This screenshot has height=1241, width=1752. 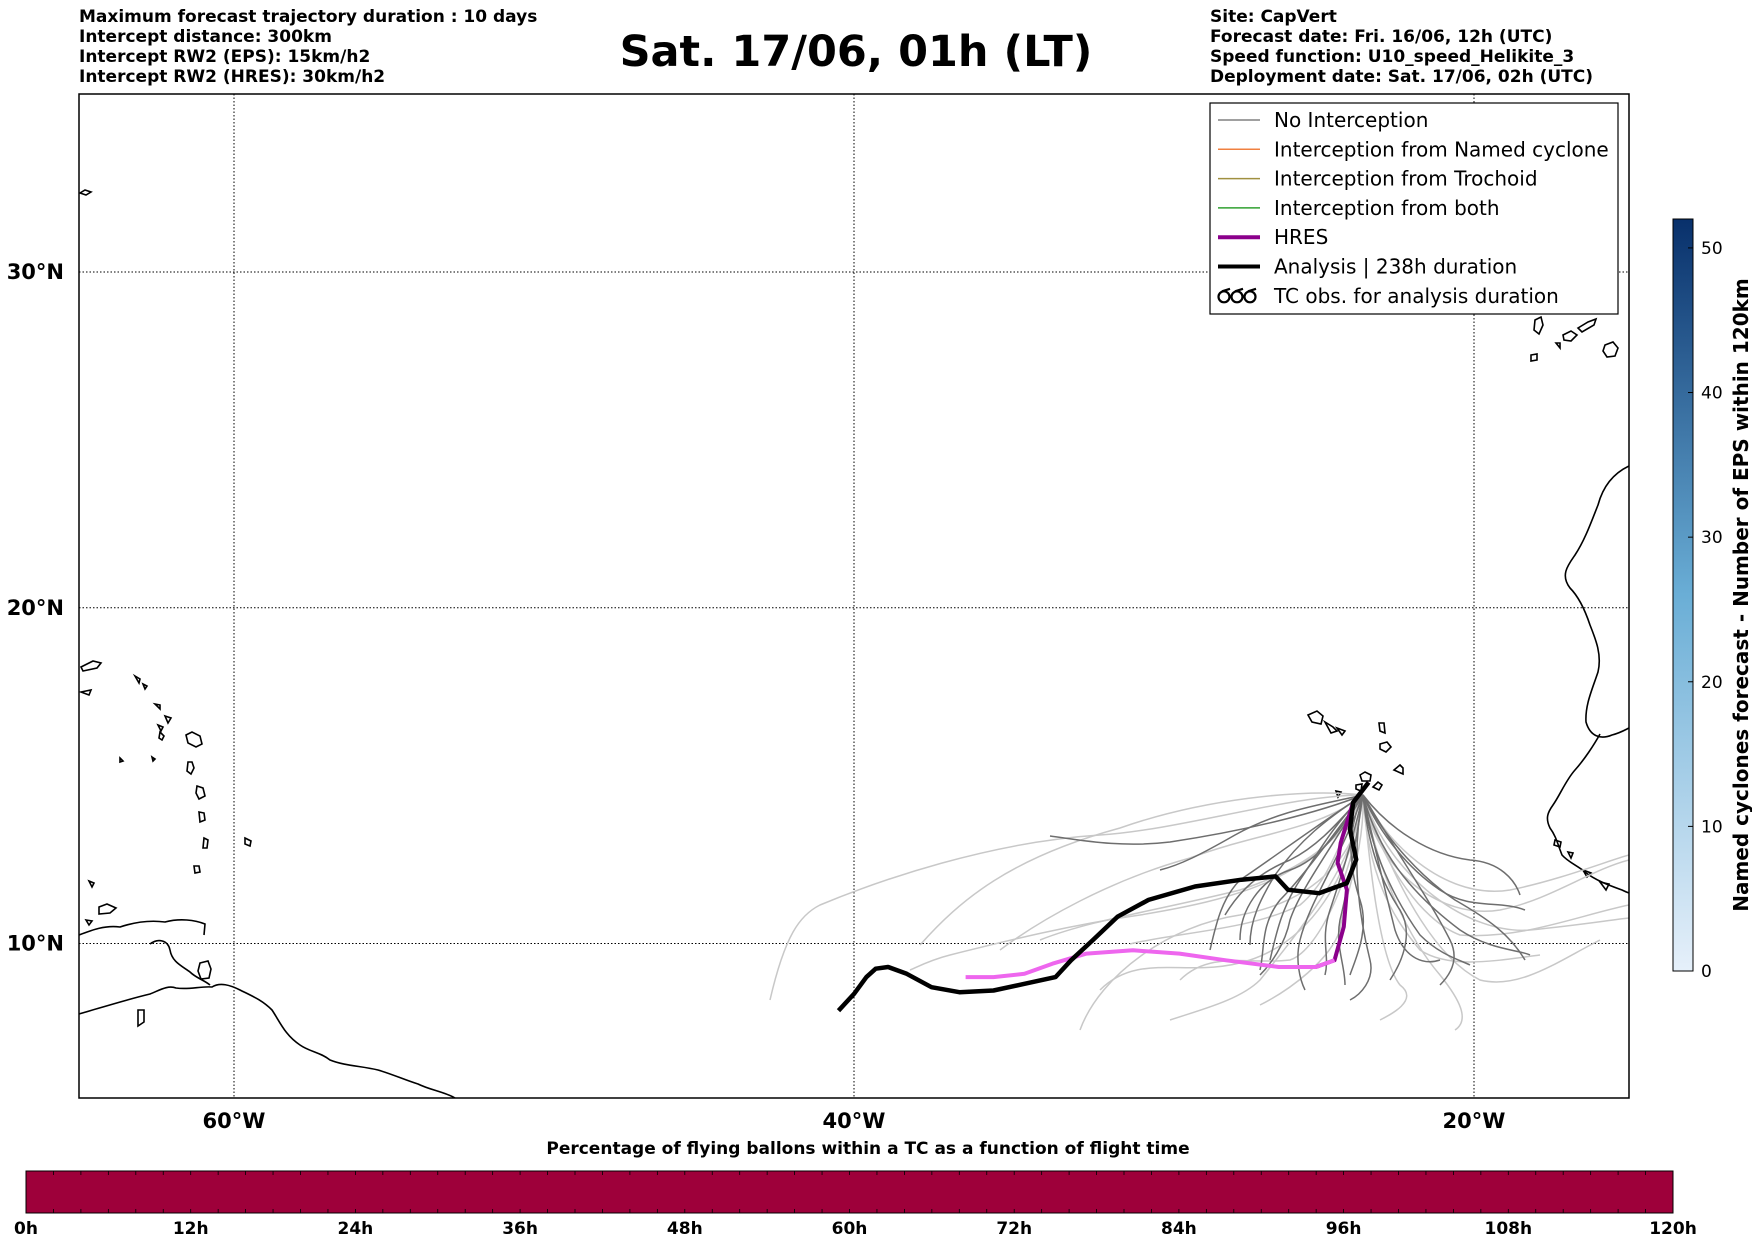 I want to click on time-bar-tick-label: 120h, so click(x=1673, y=1229).